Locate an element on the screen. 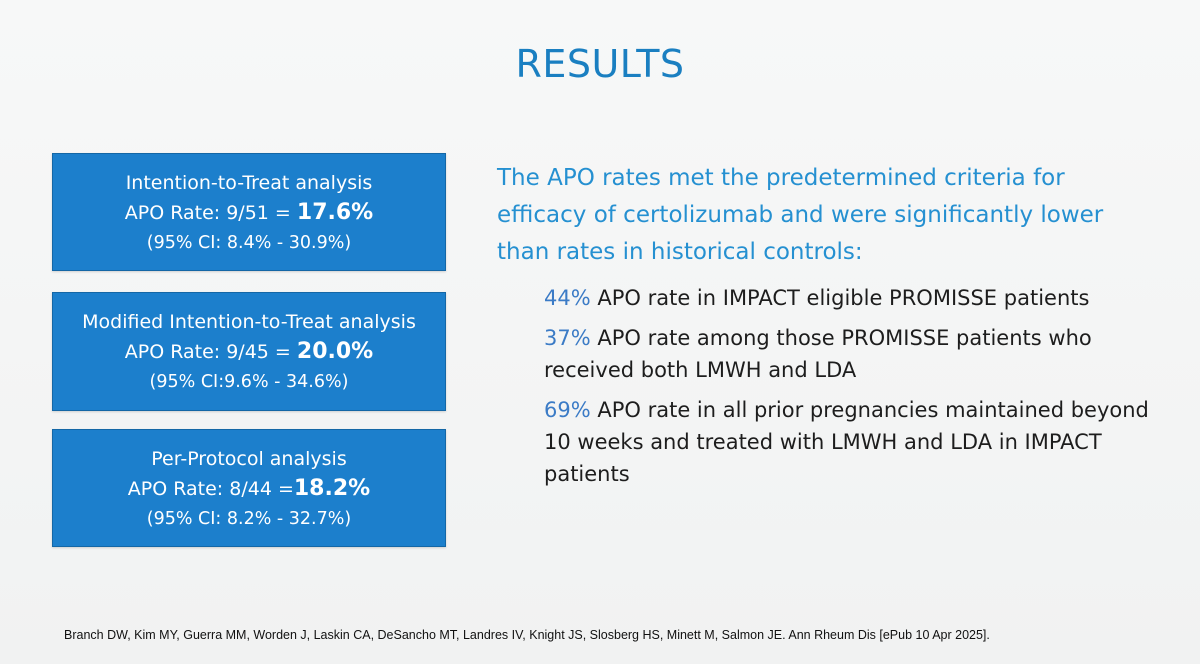  analysis-ci: (95% CI:9.6% - 34.6%) is located at coordinates (249, 382).